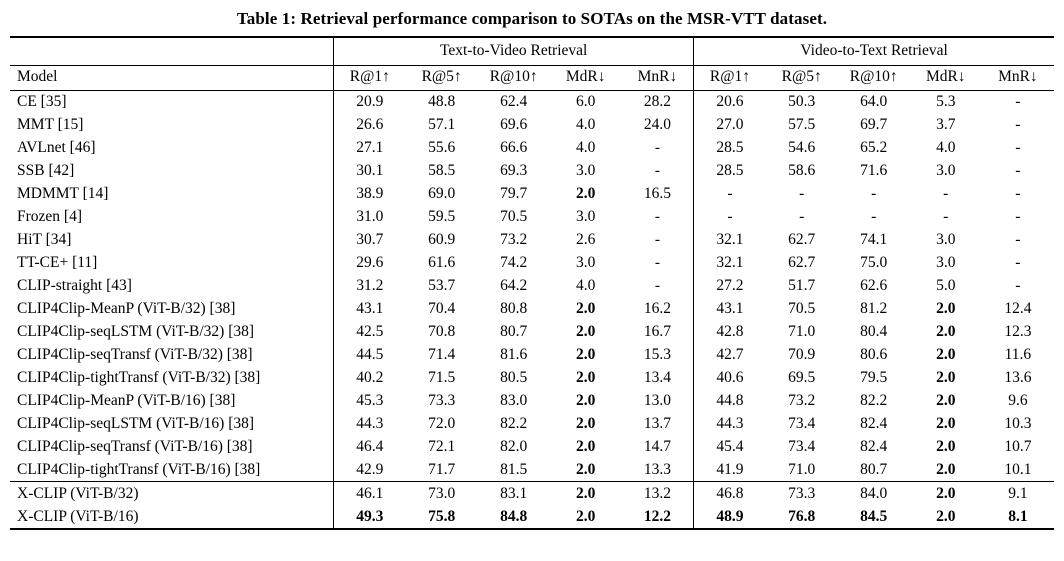 The width and height of the screenshot is (1064, 561). I want to click on metric-value-cell: 10.1, so click(1018, 469).